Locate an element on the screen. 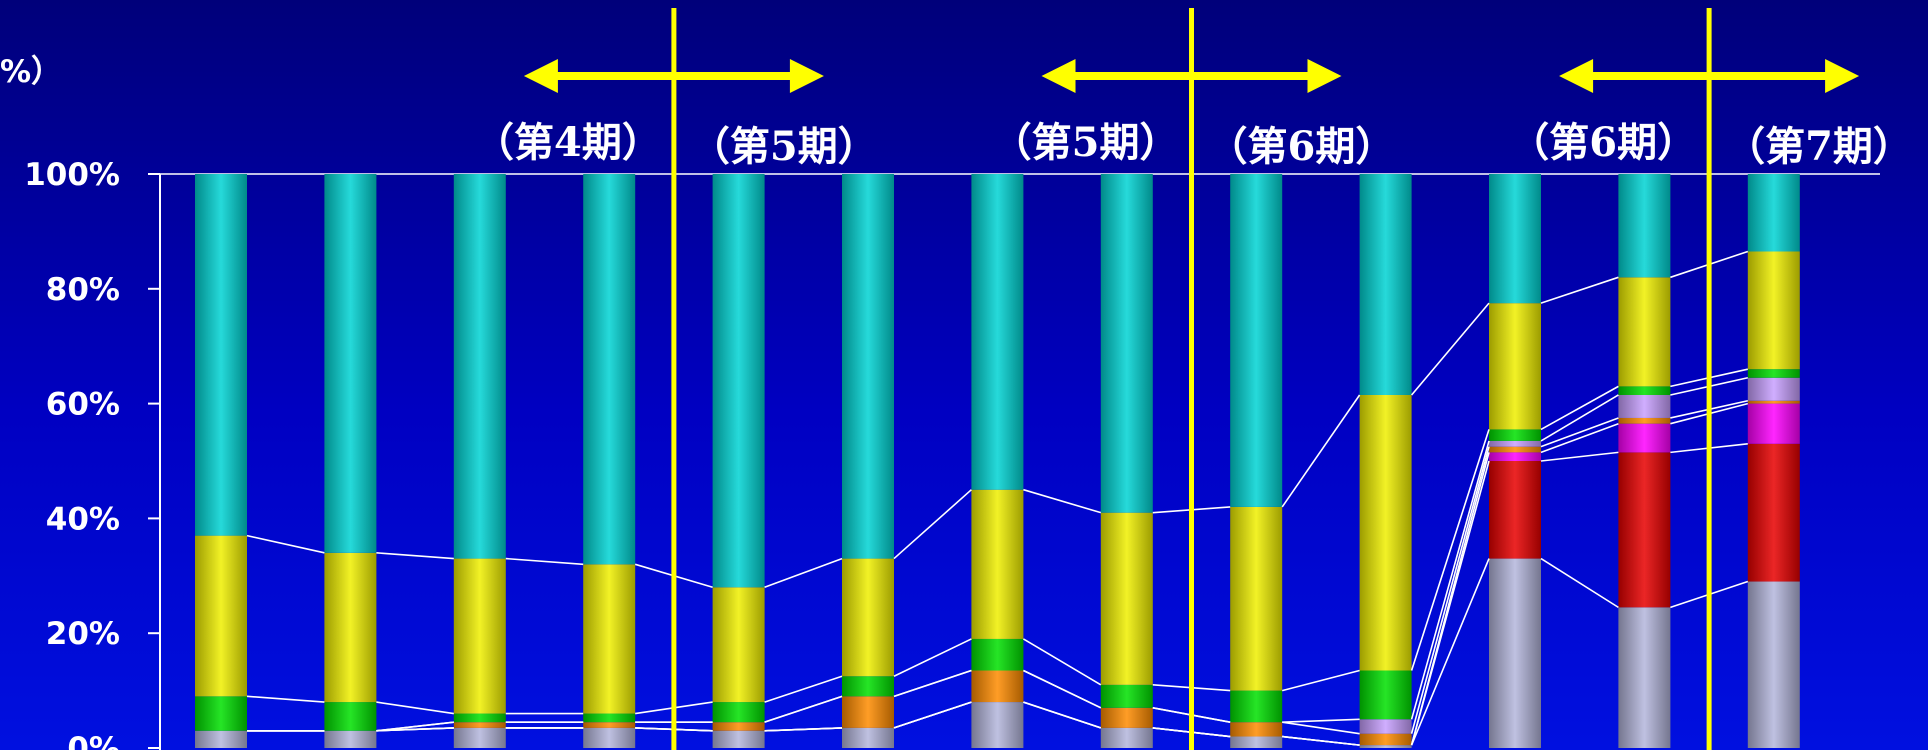  period-label-left: （第6期） is located at coordinates (1603, 142).